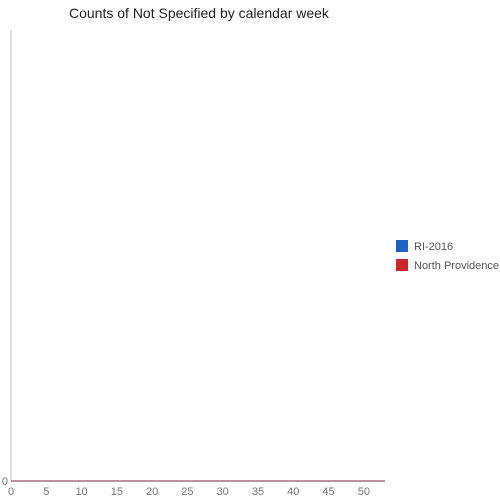  What do you see at coordinates (364, 492) in the screenshot?
I see `x-tick-label: 50` at bounding box center [364, 492].